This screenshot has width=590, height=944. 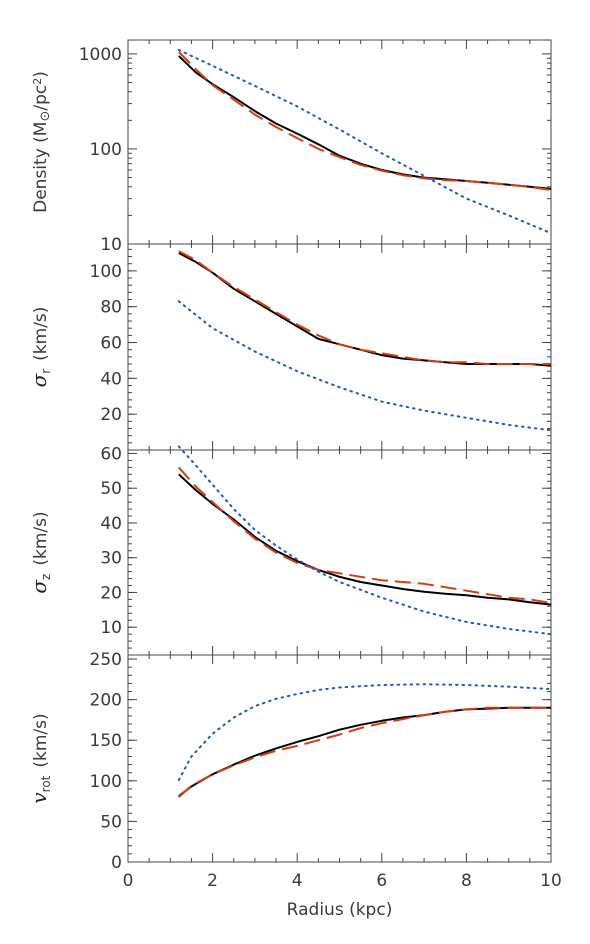 I want to click on y-axis-title: σz (km/s), so click(x=40, y=552).